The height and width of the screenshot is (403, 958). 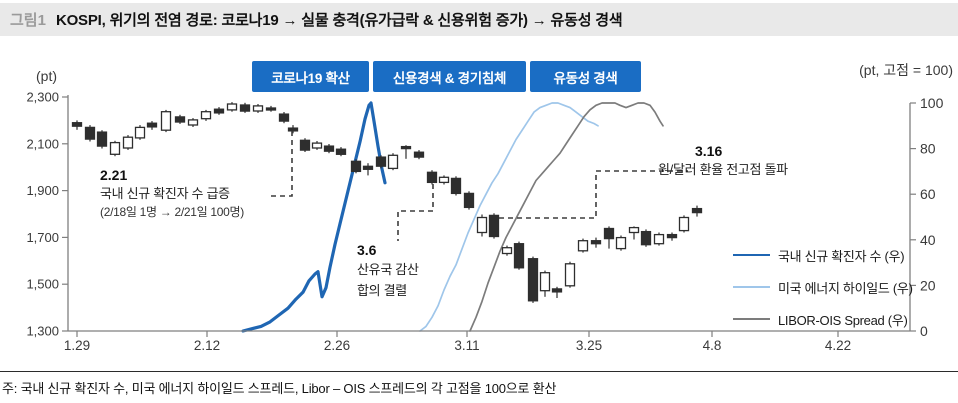 I want to click on legend-item-energy-high-yield: 미국 에너지 하이일드 (우), so click(x=823, y=287).